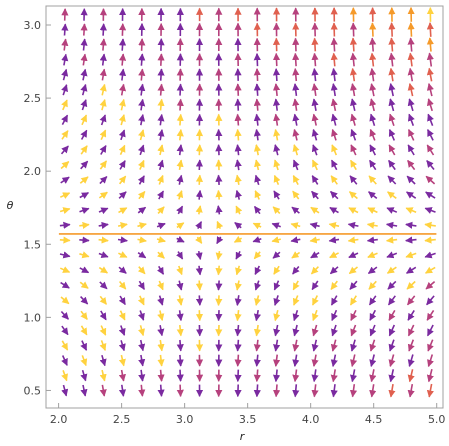 Image resolution: width=449 pixels, height=446 pixels. What do you see at coordinates (185, 419) in the screenshot?
I see `x-tick-label: 3.0` at bounding box center [185, 419].